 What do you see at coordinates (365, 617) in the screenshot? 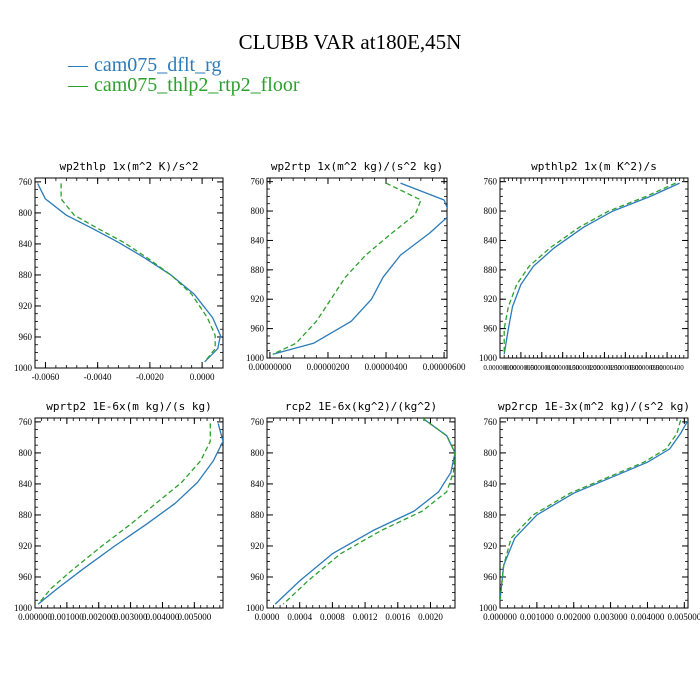
I see `x-tick-label: 0.0012` at bounding box center [365, 617].